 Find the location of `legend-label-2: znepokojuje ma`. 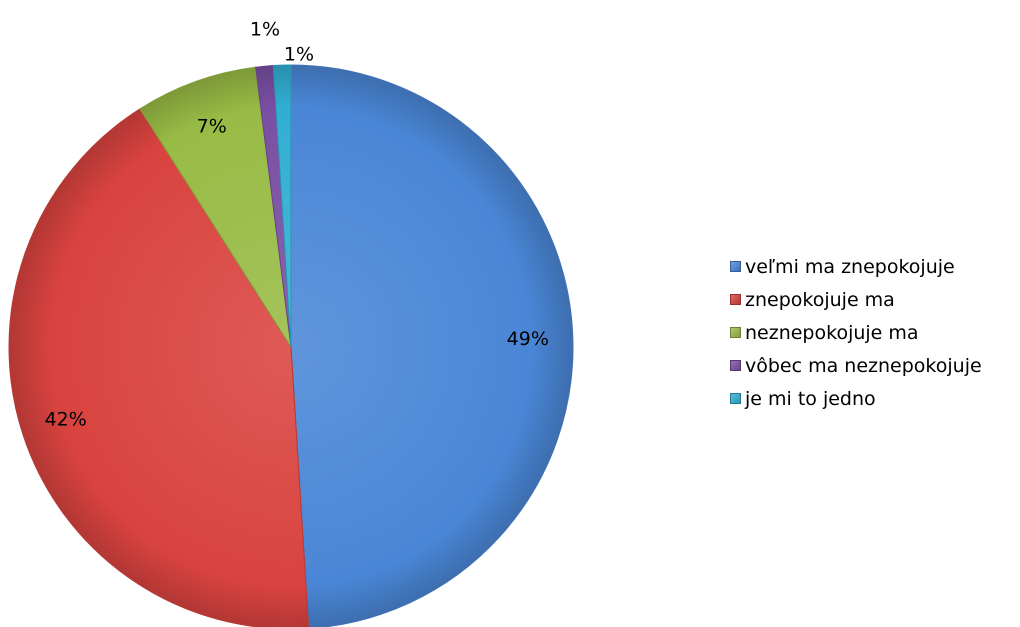

legend-label-2: znepokojuje ma is located at coordinates (820, 299).